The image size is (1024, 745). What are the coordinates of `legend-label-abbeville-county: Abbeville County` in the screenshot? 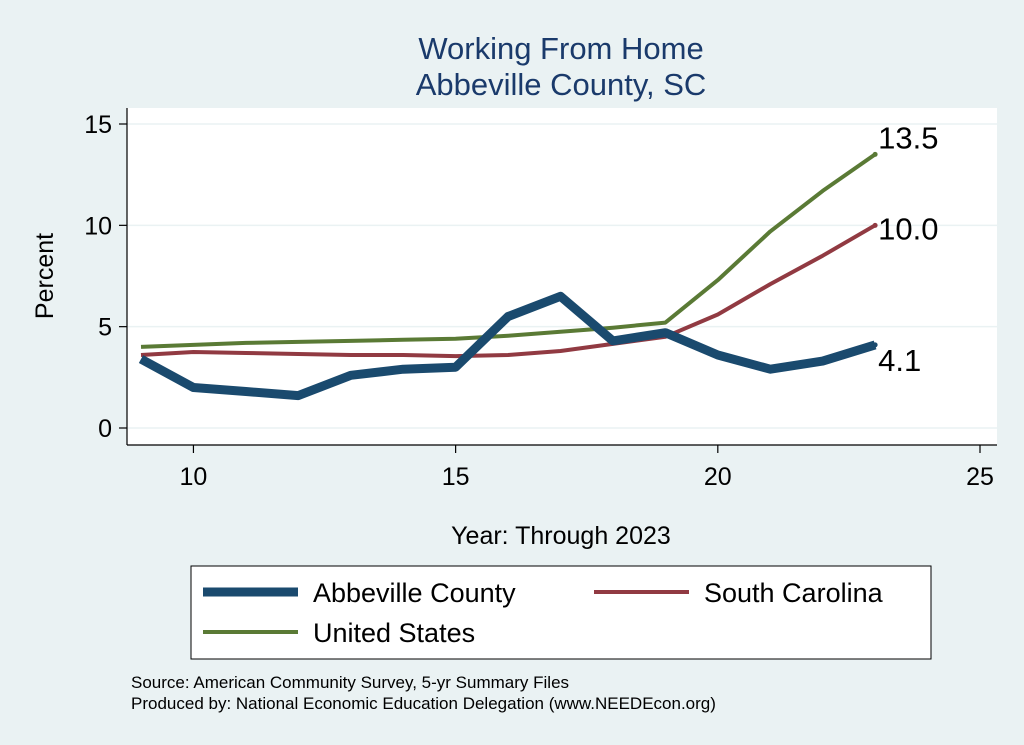 It's located at (414, 593).